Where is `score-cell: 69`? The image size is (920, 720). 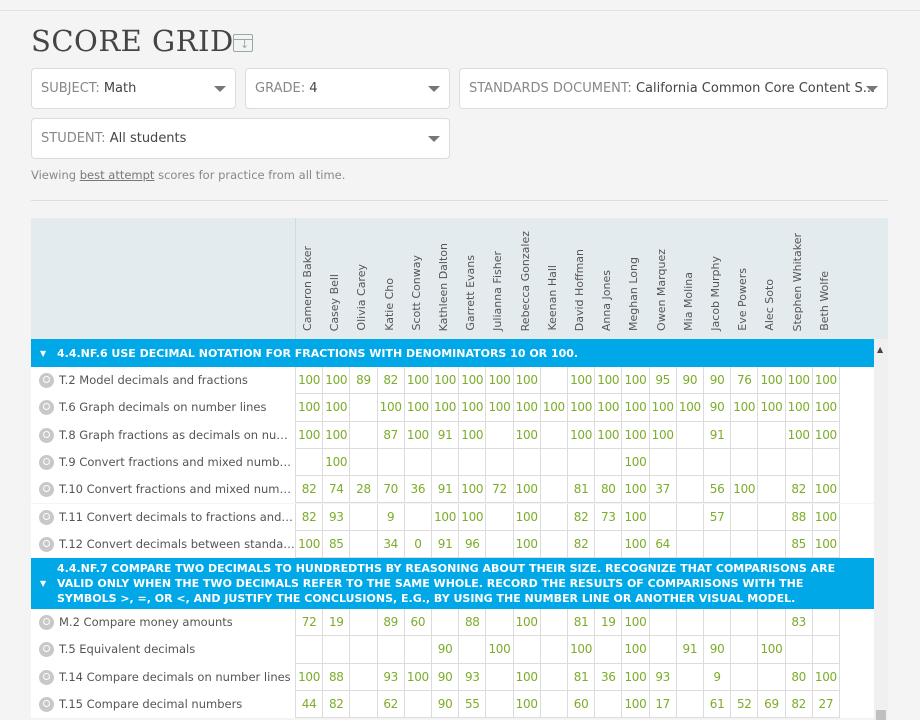
score-cell: 69 is located at coordinates (771, 705).